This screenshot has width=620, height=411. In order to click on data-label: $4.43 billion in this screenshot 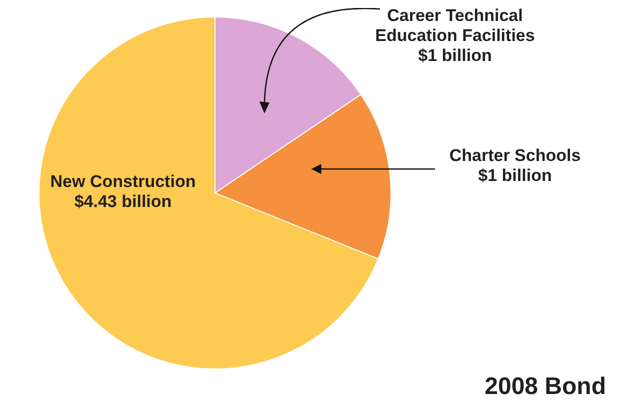, I will do `click(123, 201)`.